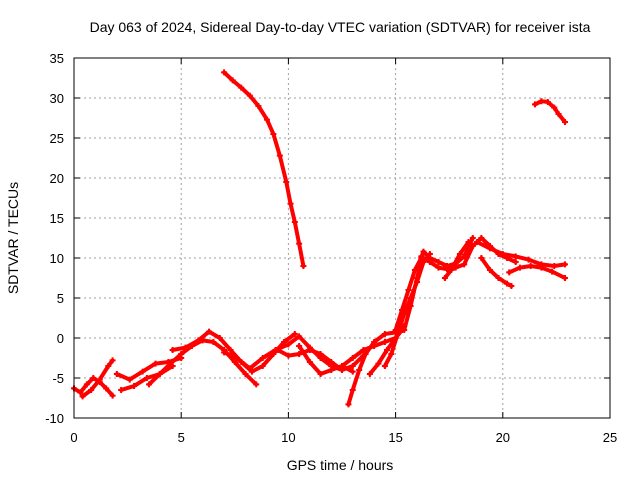 The image size is (640, 480). Describe the element at coordinates (57, 258) in the screenshot. I see `y-tick-label: 10` at that location.